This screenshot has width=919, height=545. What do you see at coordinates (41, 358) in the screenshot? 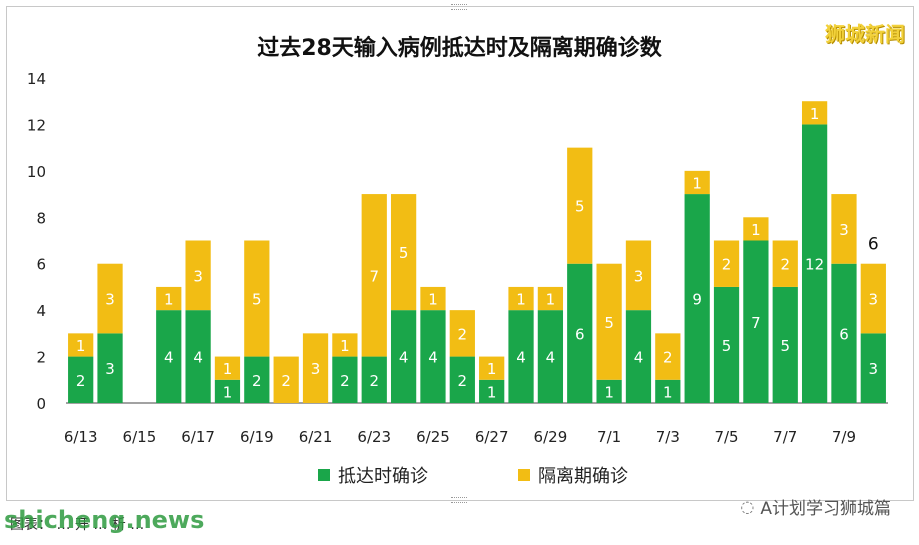
I see `y-tick-label: 2` at bounding box center [41, 358].